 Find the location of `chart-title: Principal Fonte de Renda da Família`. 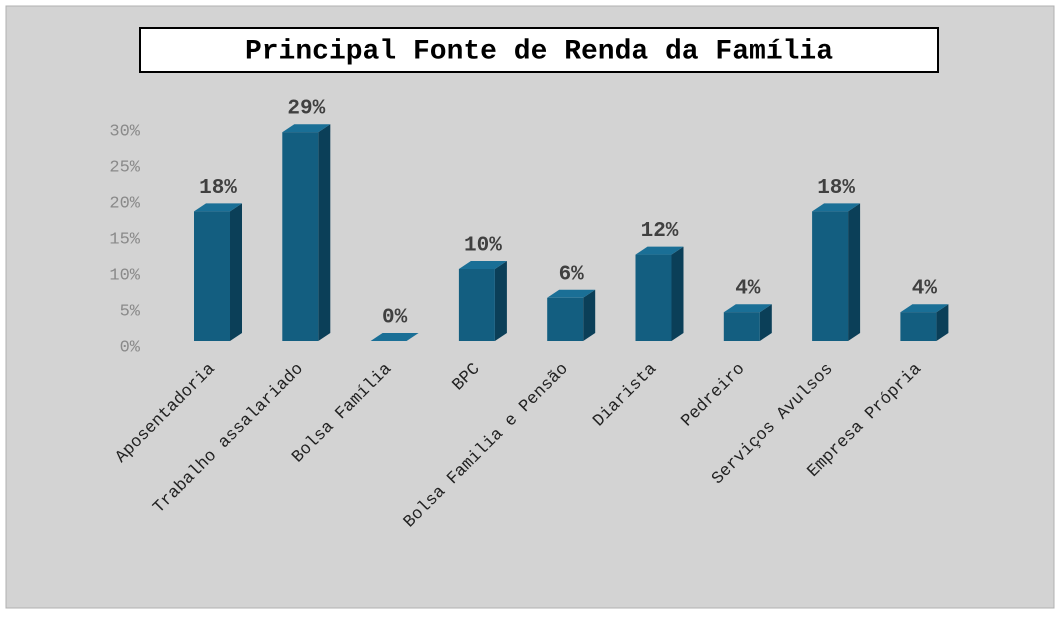

chart-title: Principal Fonte de Renda da Família is located at coordinates (539, 51).